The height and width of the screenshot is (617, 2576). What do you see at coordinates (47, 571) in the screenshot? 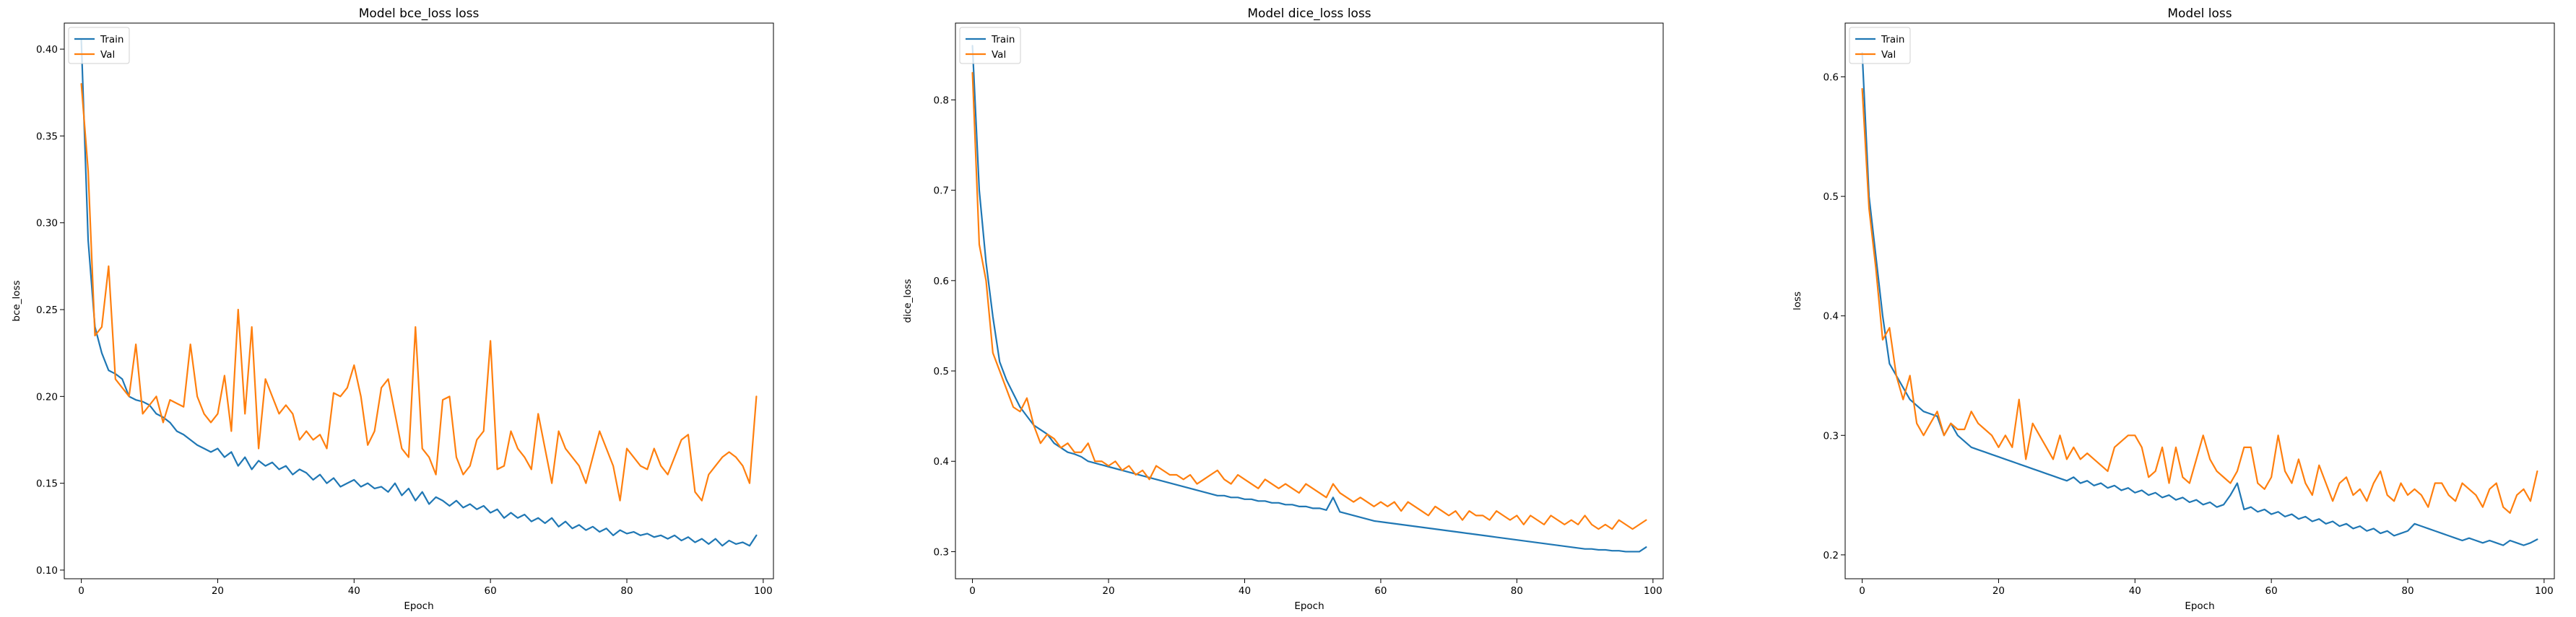
I see `y-tick-label: 0.10` at bounding box center [47, 571].